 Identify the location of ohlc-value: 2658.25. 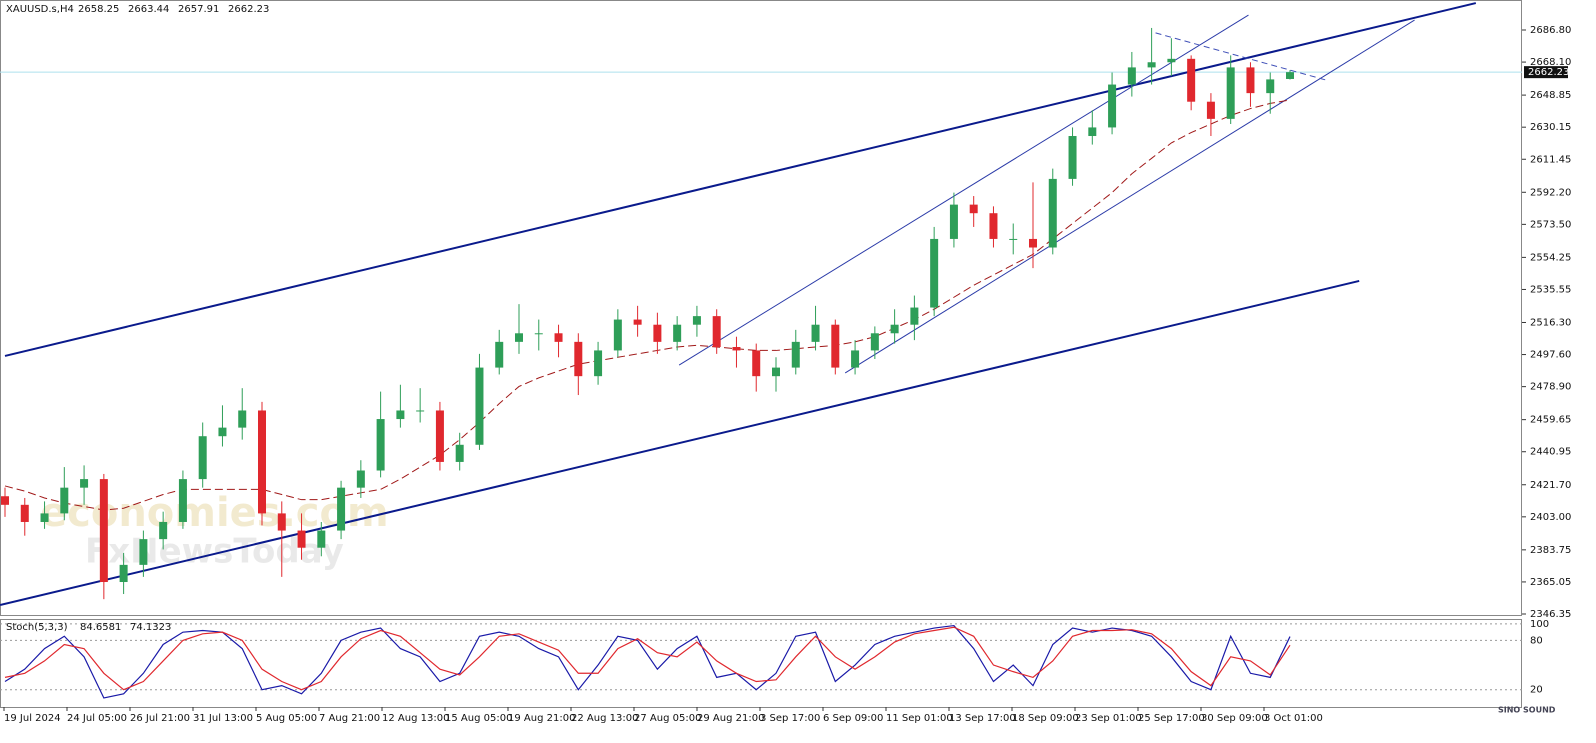
(98, 9).